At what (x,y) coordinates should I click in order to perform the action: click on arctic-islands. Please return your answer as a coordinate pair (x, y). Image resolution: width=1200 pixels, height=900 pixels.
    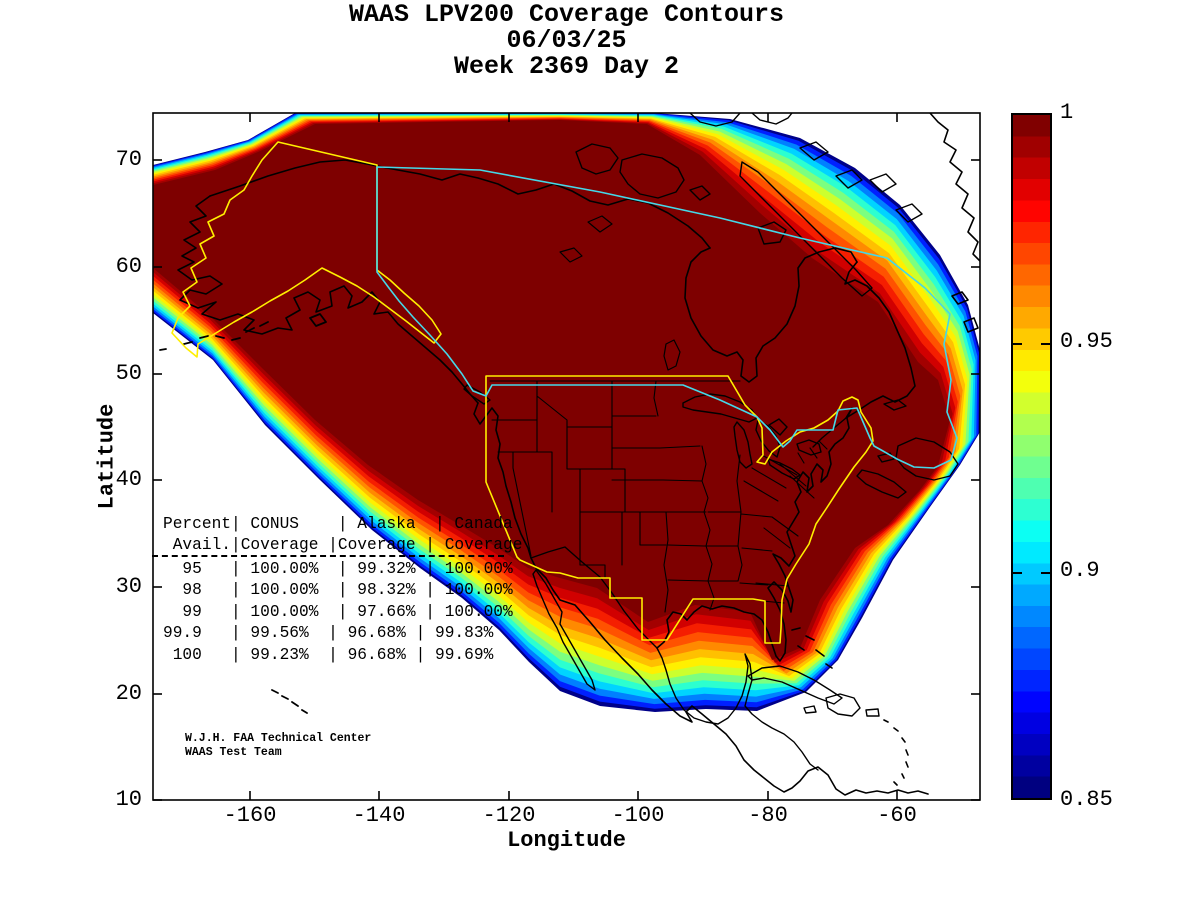
    Looking at the image, I should click on (749, 205).